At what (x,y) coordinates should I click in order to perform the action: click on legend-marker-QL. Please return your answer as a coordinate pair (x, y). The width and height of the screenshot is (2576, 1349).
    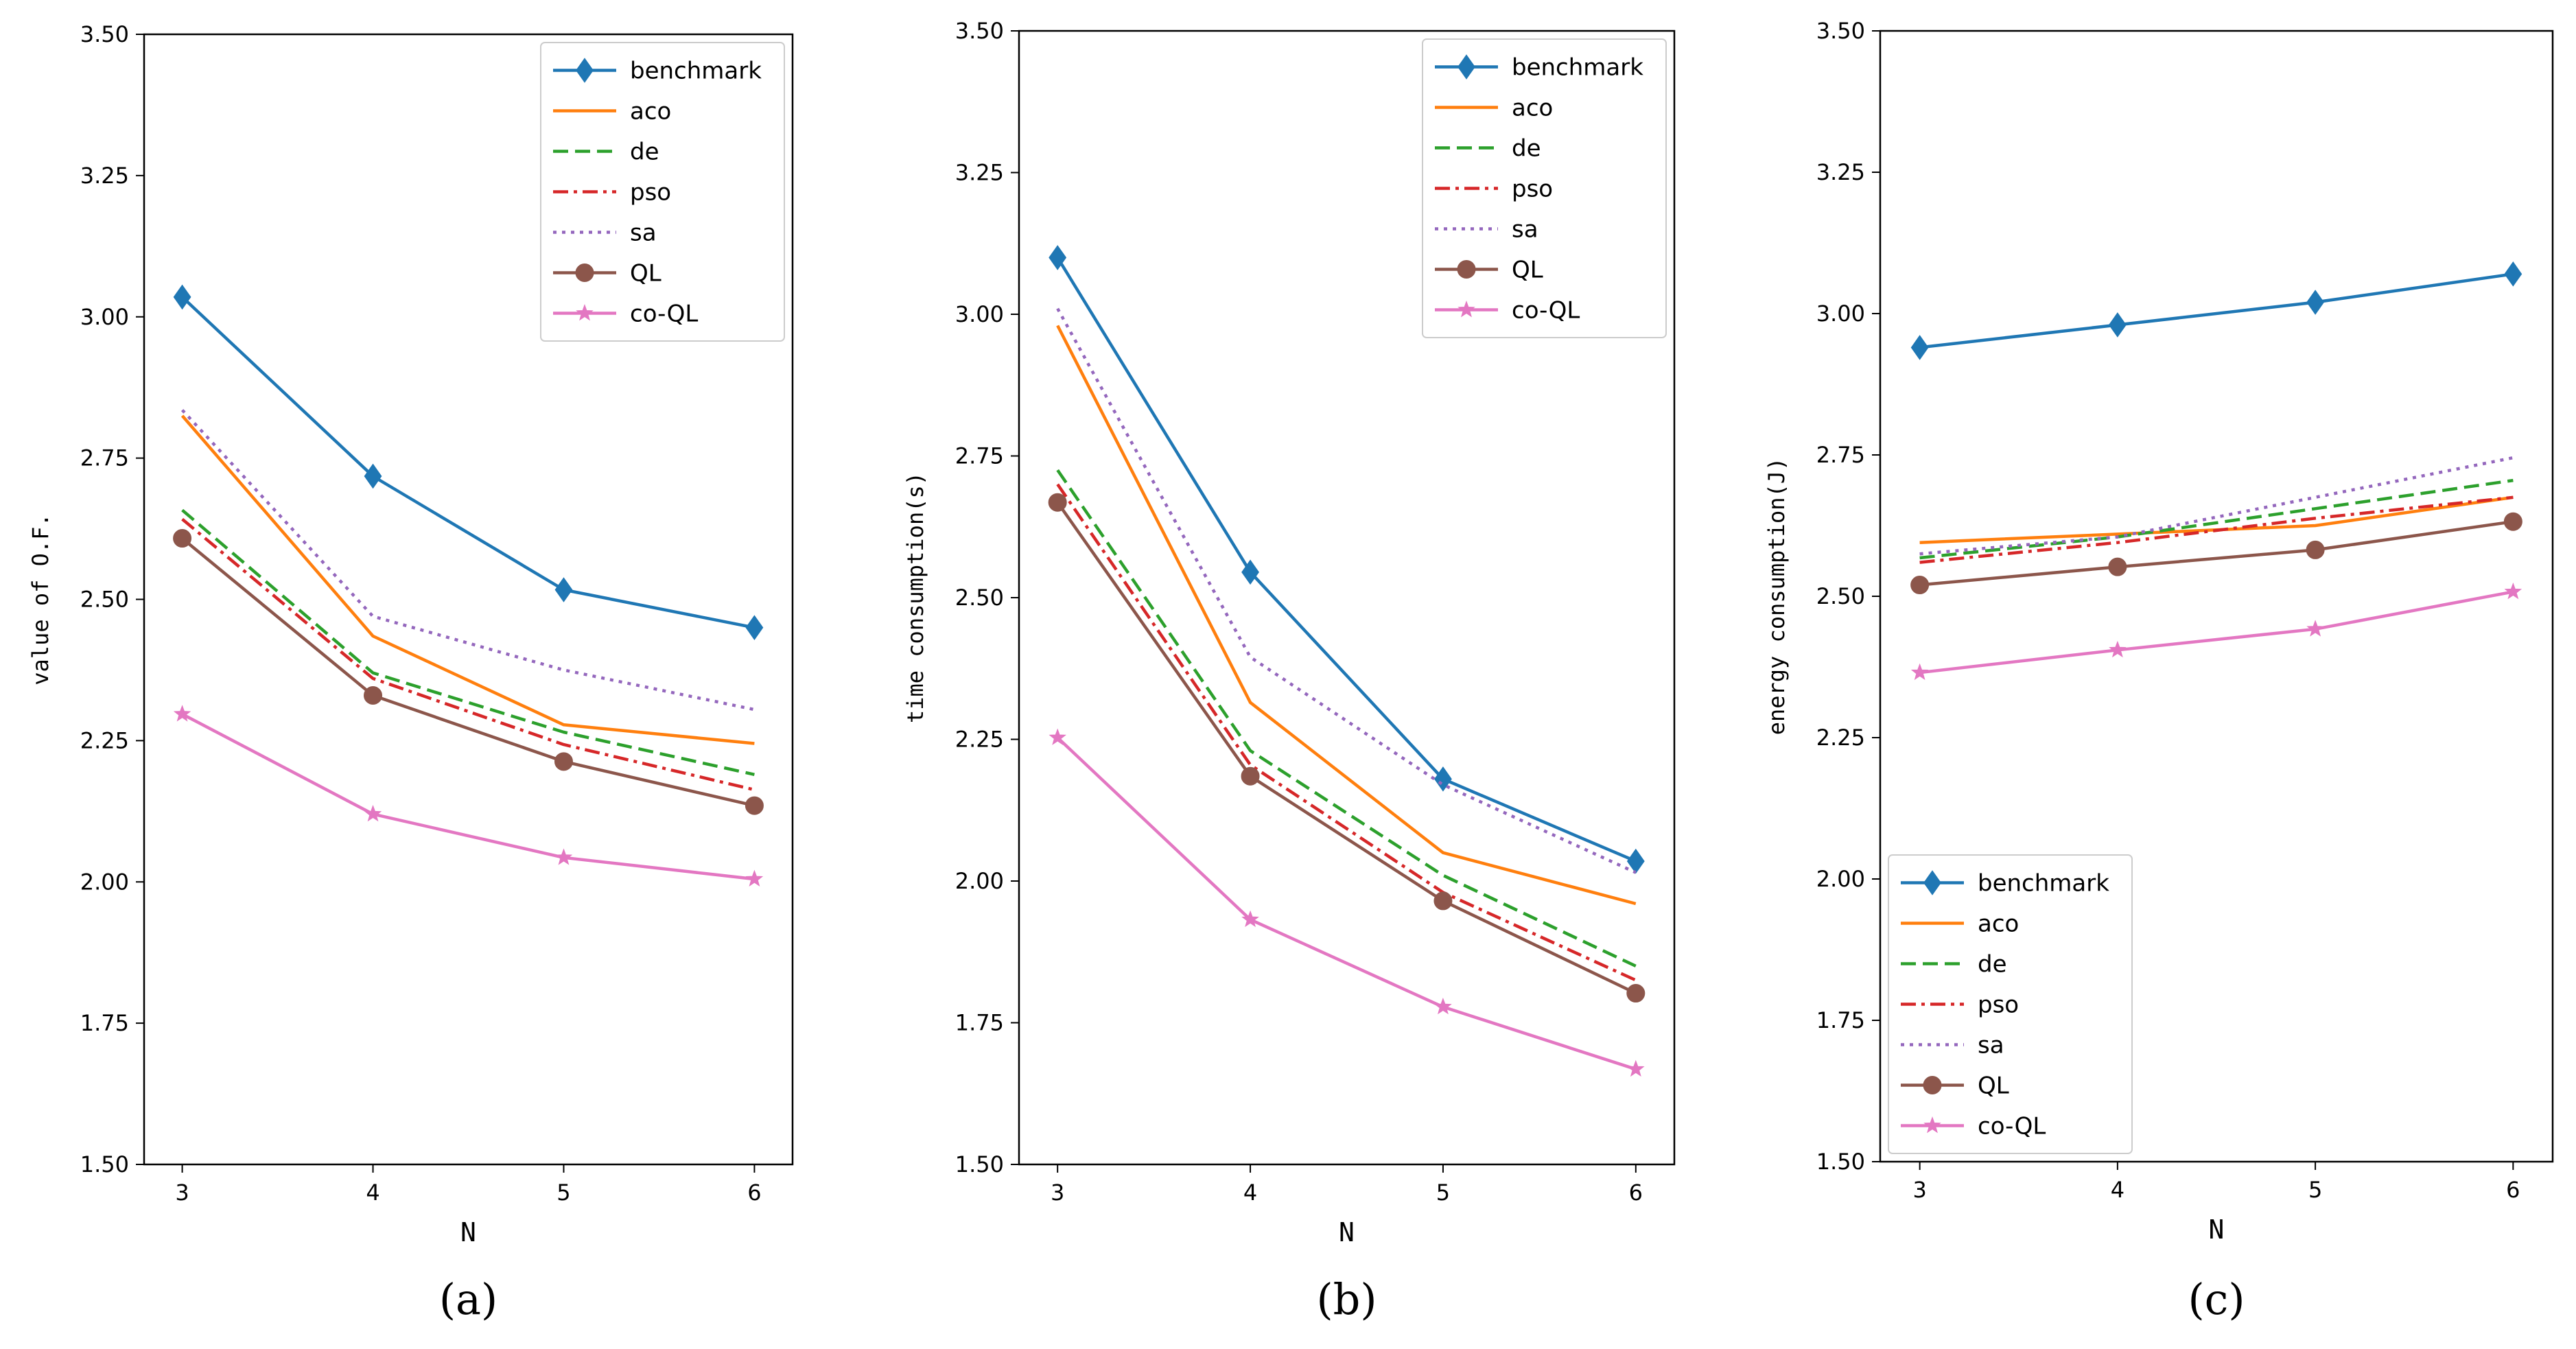
    Looking at the image, I should click on (1932, 1085).